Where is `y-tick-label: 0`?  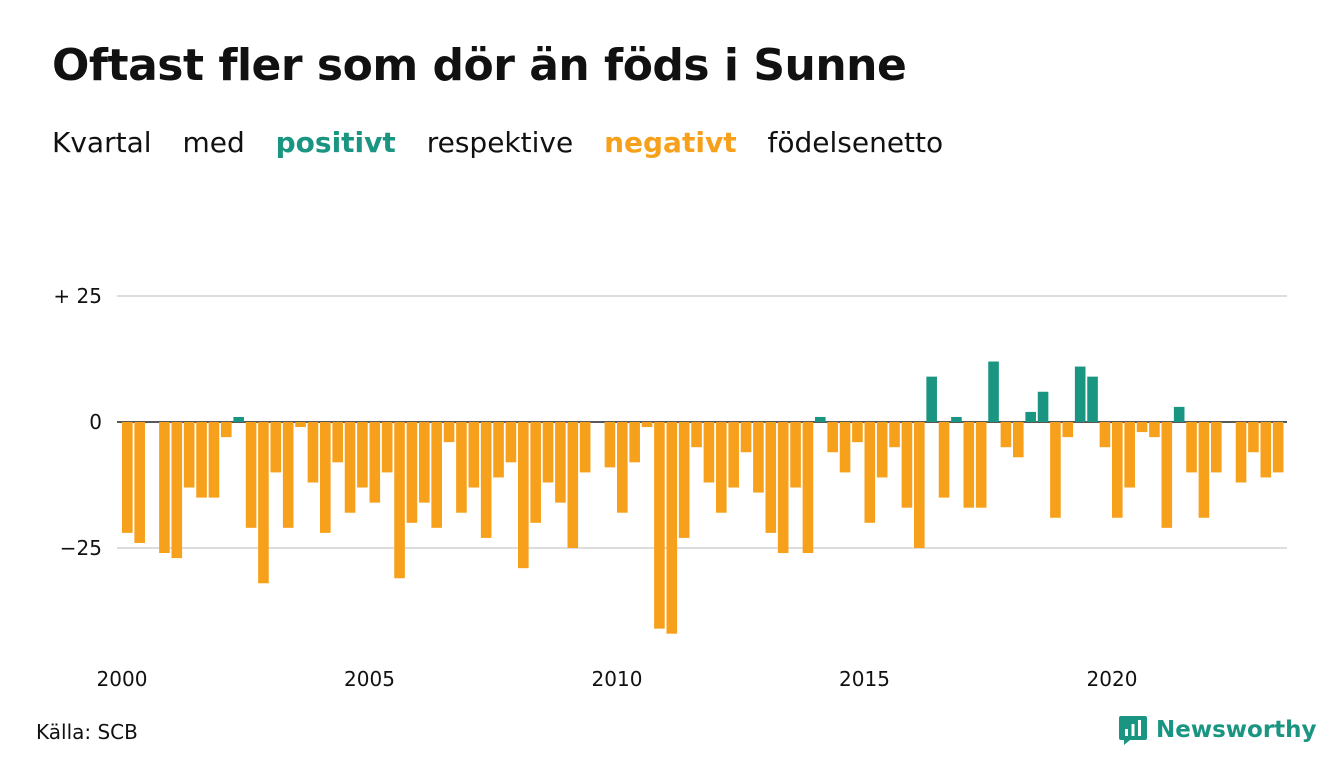 y-tick-label: 0 is located at coordinates (95, 422).